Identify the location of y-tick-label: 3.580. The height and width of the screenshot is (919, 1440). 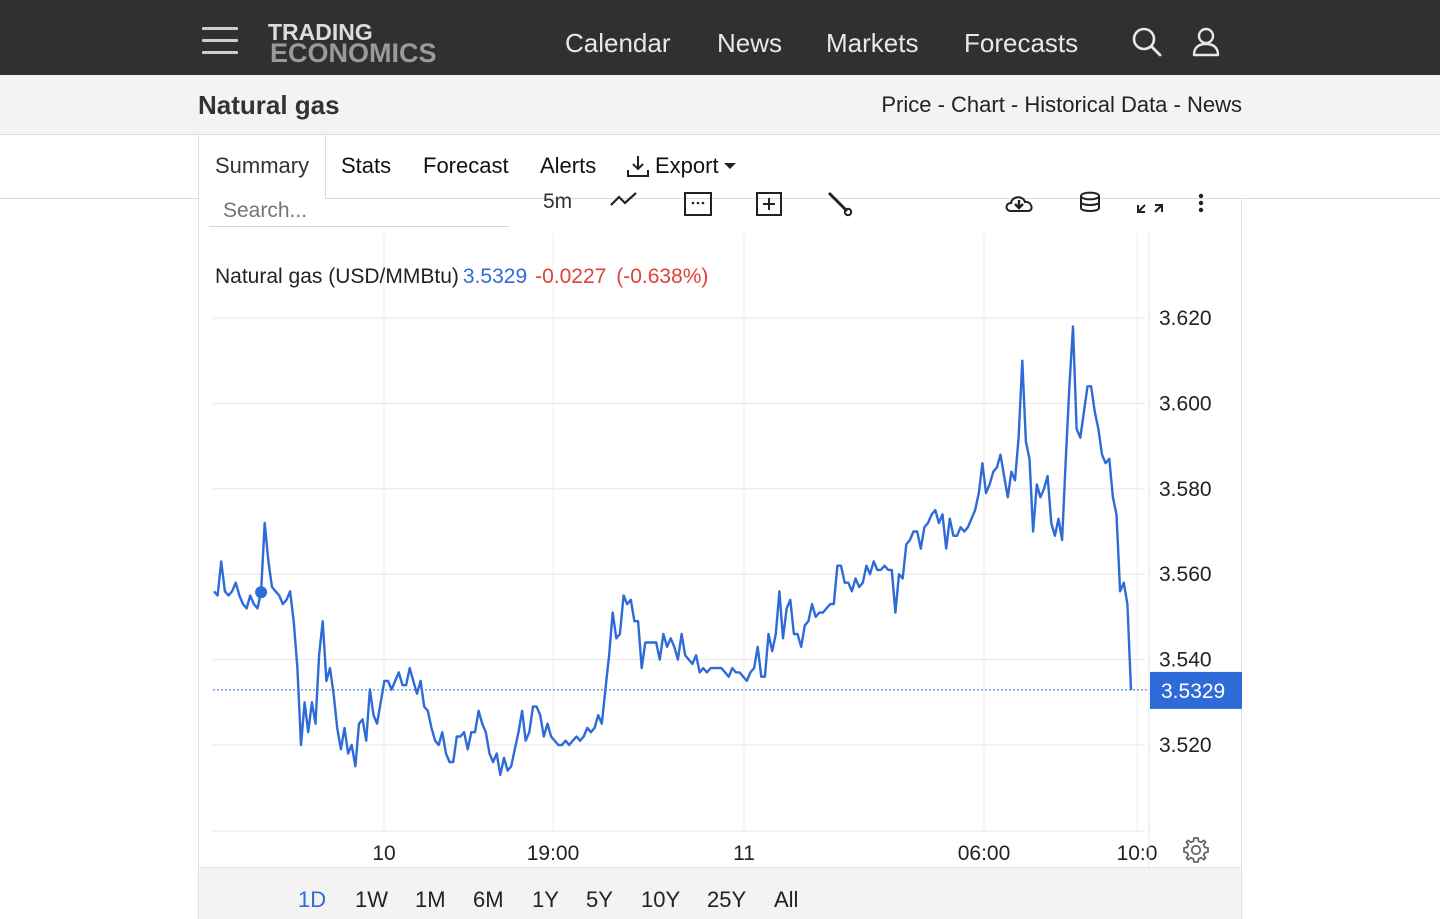
(1185, 489).